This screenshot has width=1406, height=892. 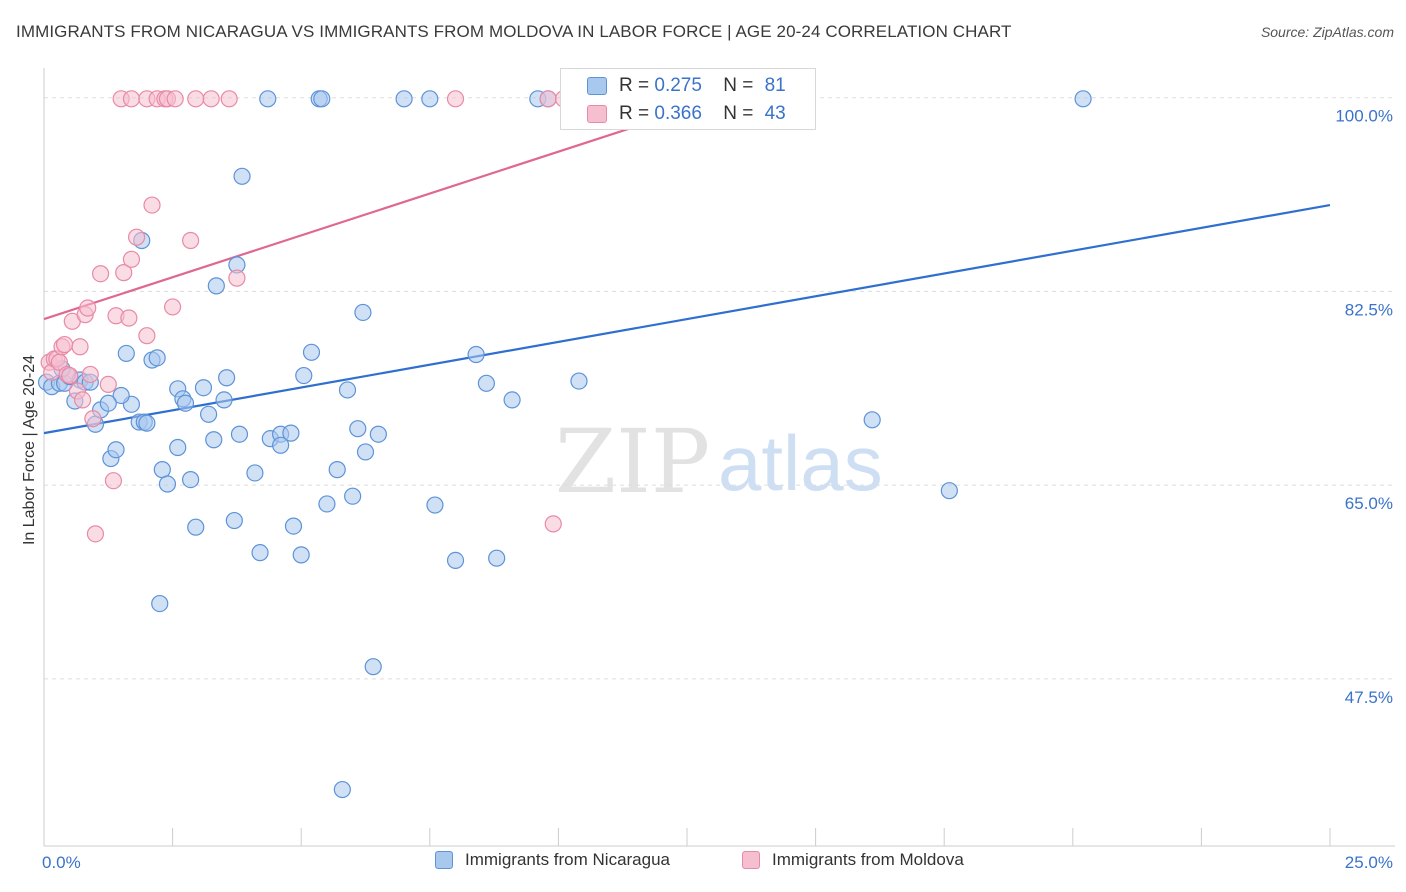 What do you see at coordinates (738, 113) in the screenshot?
I see `n-label: N =` at bounding box center [738, 113].